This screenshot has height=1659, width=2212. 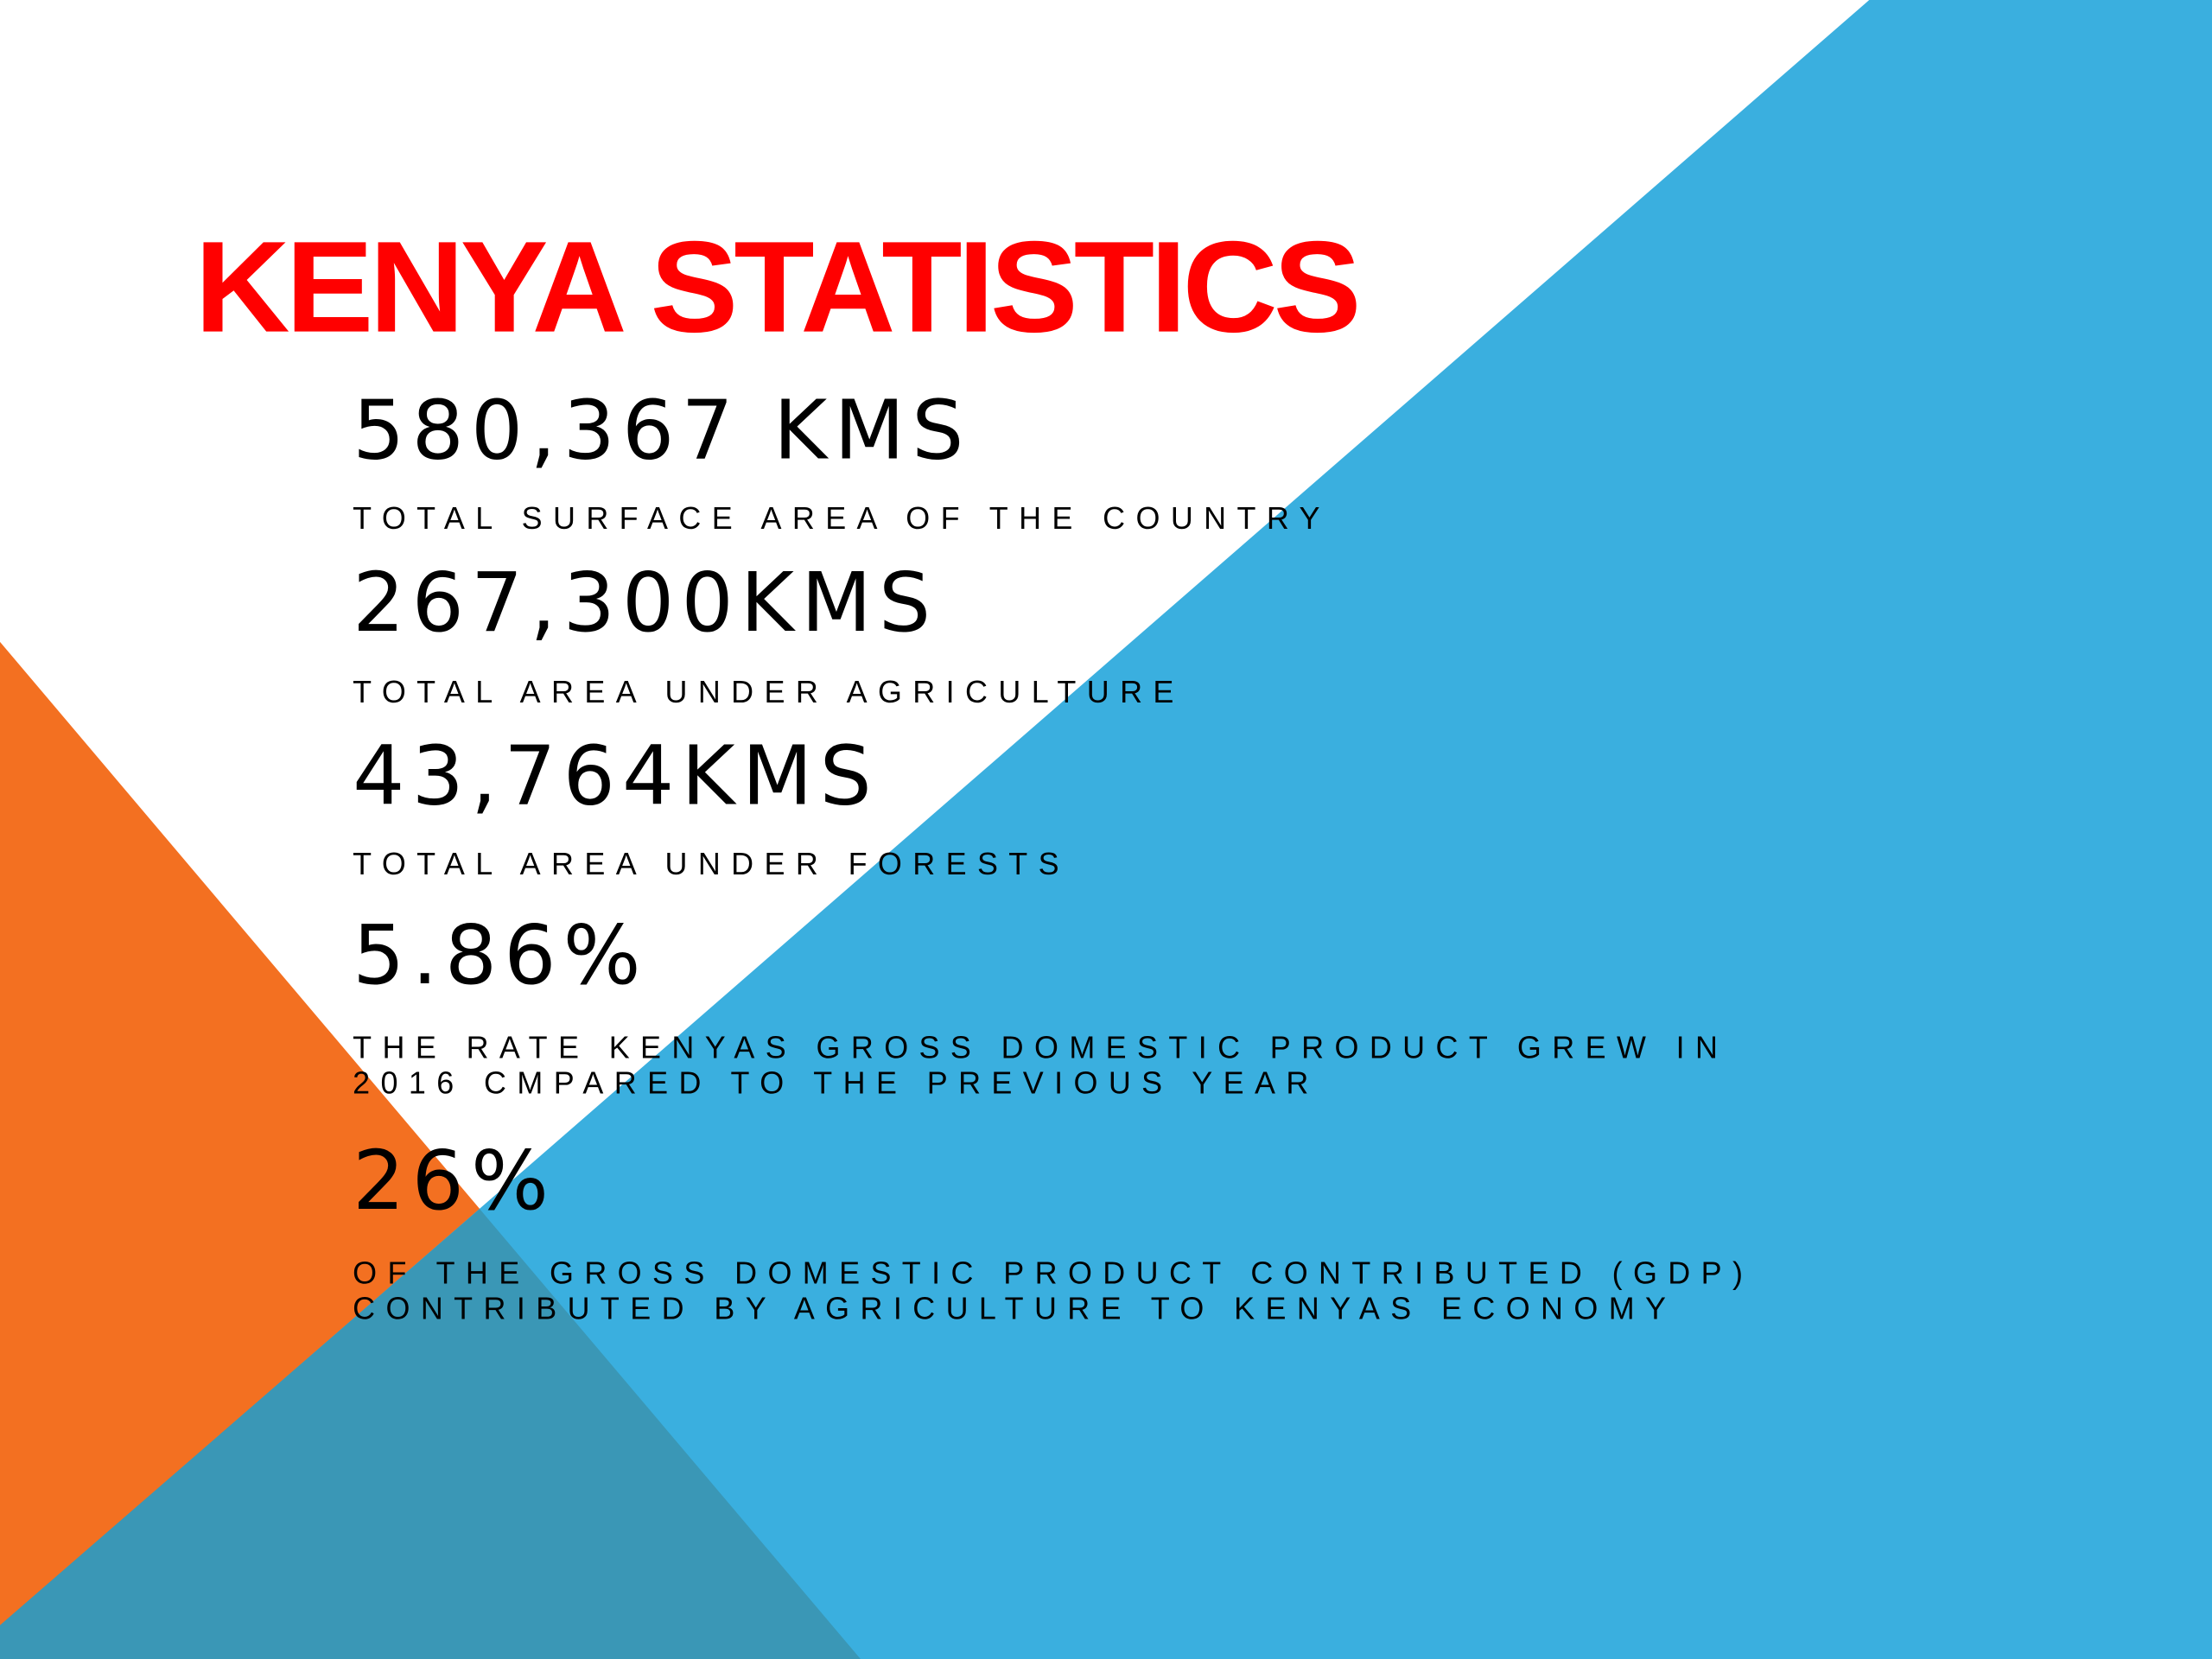 I want to click on stat-value: 5.86%, so click(x=500, y=955).